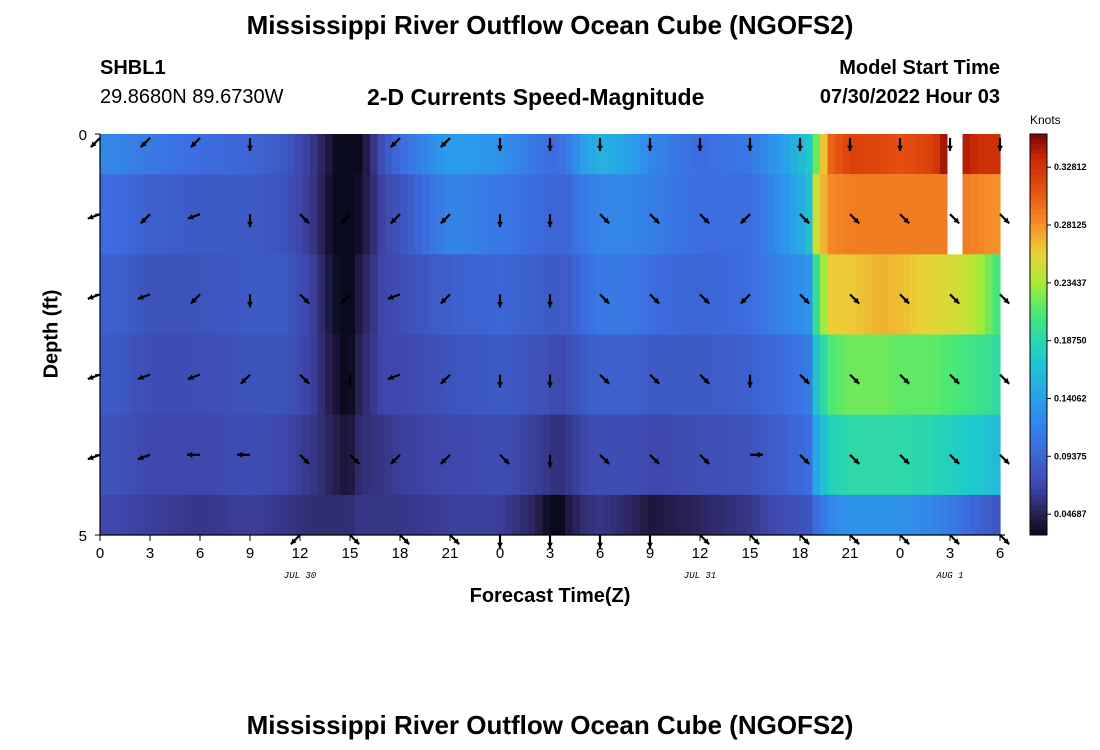 This screenshot has height=750, width=1100. What do you see at coordinates (200, 553) in the screenshot?
I see `x-tick-label: 6` at bounding box center [200, 553].